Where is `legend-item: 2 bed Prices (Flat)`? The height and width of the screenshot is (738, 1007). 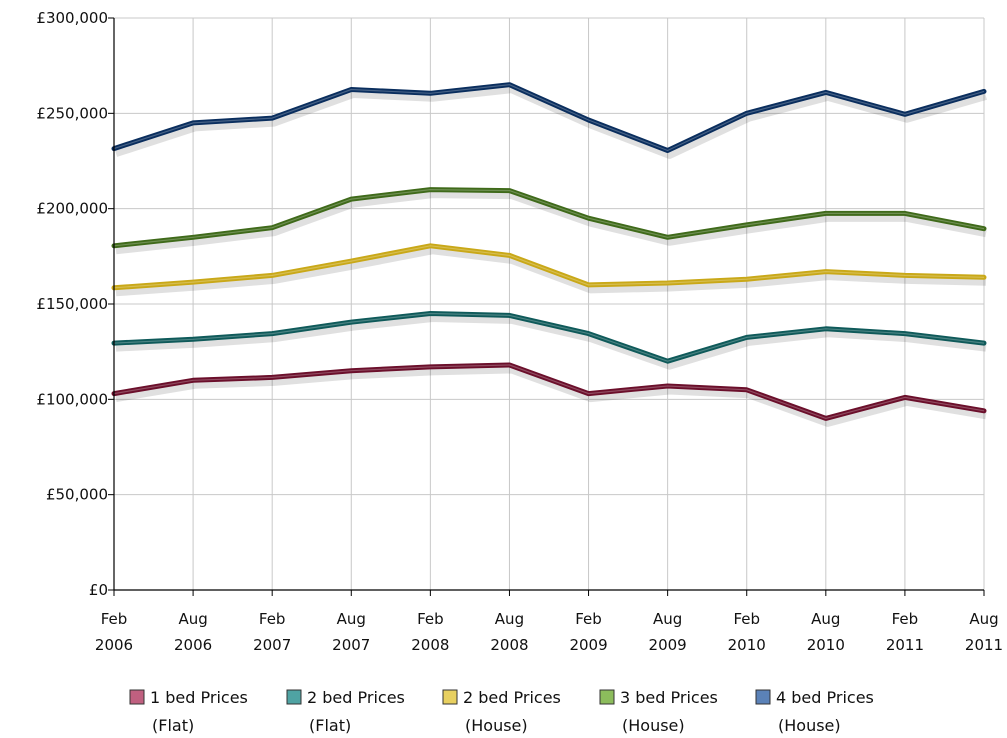
legend-item: 2 bed Prices (Flat) is located at coordinates (345, 711).